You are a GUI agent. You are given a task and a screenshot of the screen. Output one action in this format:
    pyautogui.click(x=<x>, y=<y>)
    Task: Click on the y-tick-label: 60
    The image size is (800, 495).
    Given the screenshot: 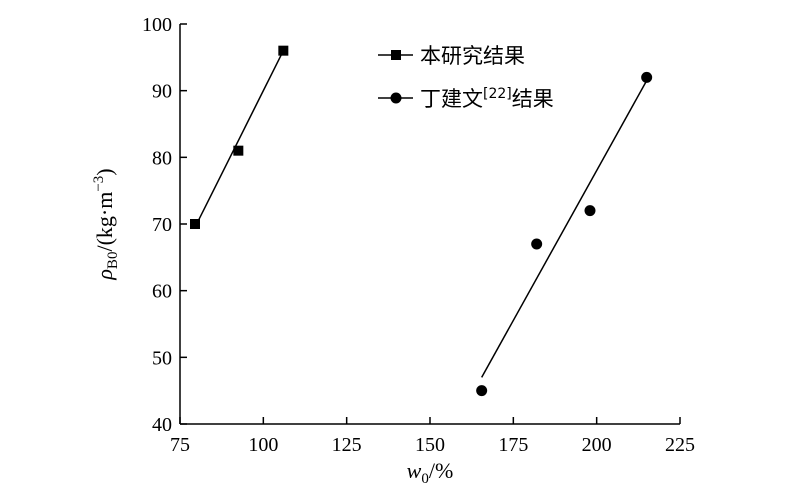 What is the action you would take?
    pyautogui.click(x=162, y=292)
    